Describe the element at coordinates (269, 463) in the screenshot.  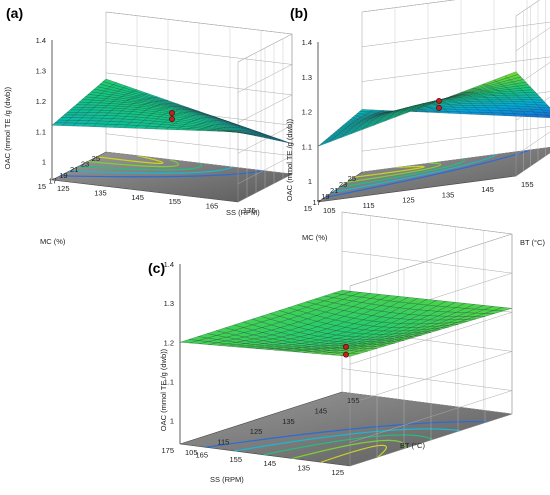
I see `x-tick-label: 145` at that location.